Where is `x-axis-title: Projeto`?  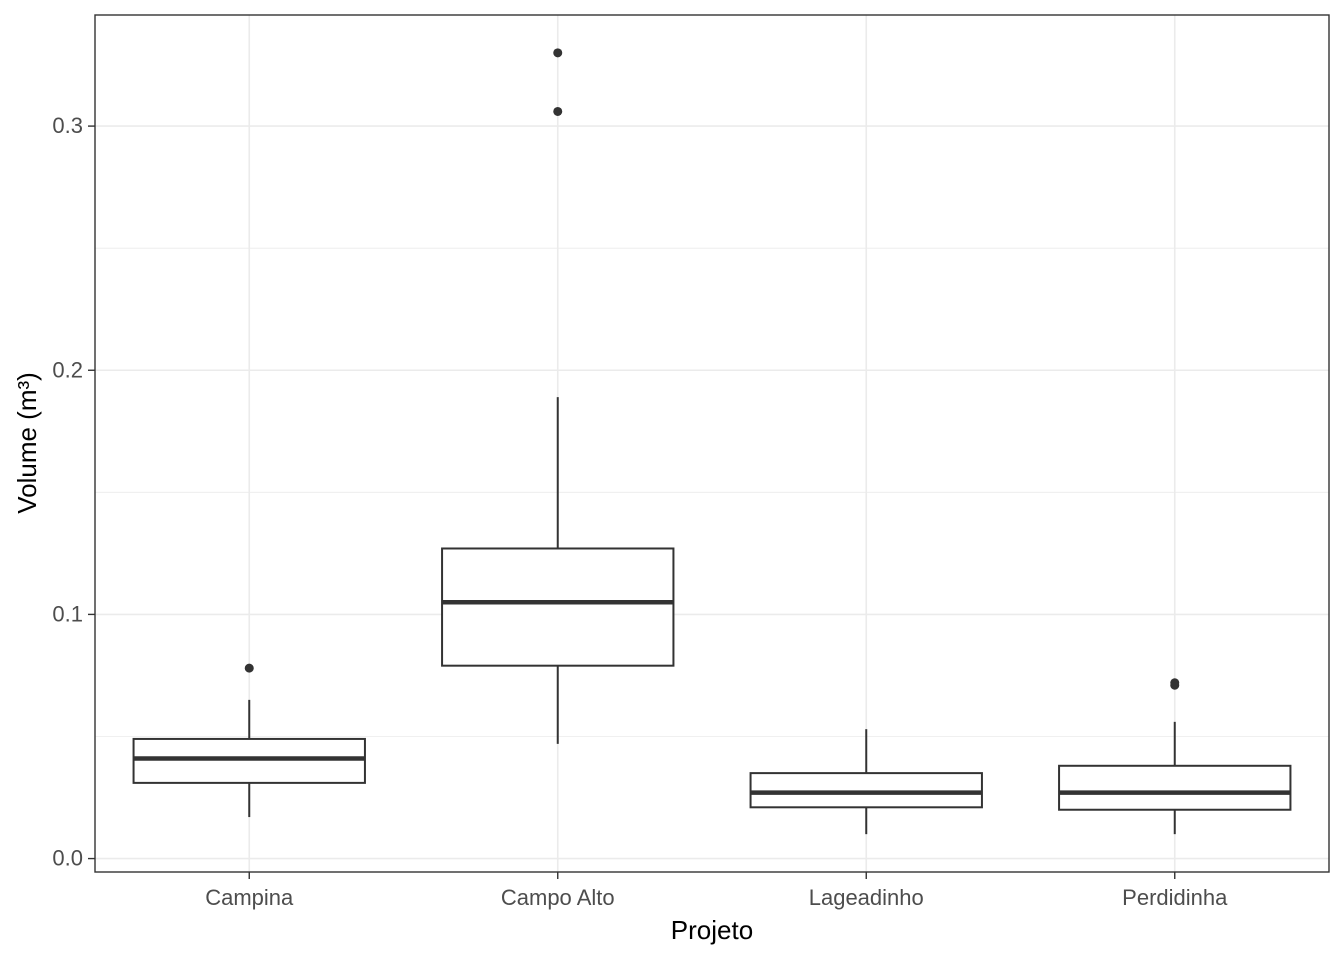 x-axis-title: Projeto is located at coordinates (712, 930).